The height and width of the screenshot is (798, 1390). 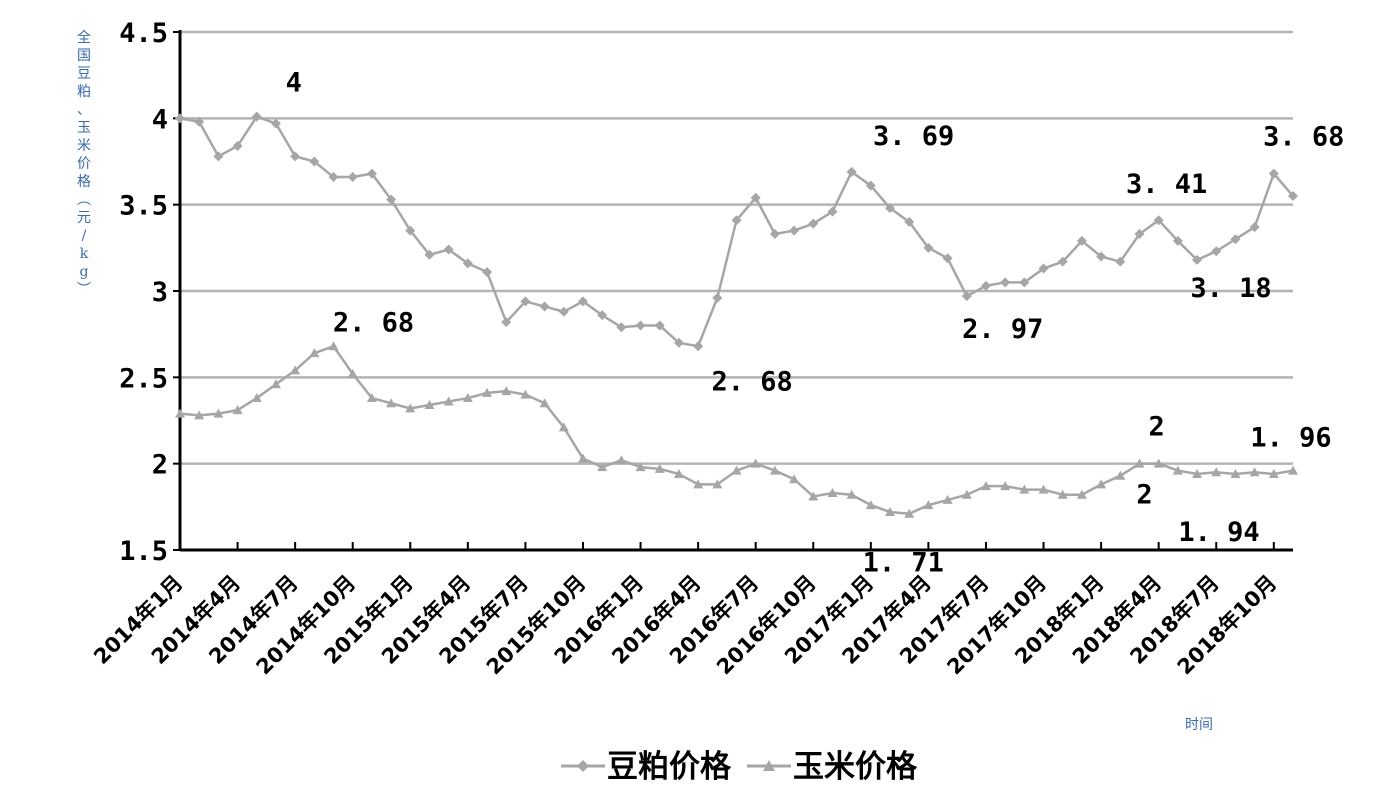 What do you see at coordinates (766, 625) in the screenshot?
I see `x-tick-label: 2016年10月` at bounding box center [766, 625].